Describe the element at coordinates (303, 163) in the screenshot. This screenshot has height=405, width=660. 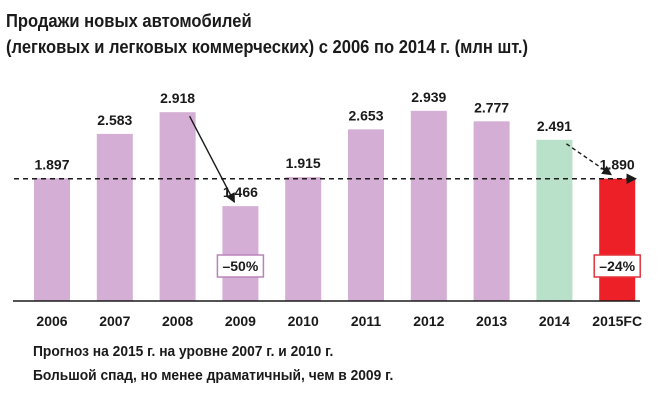
I see `data-label-2010: 1.915` at that location.